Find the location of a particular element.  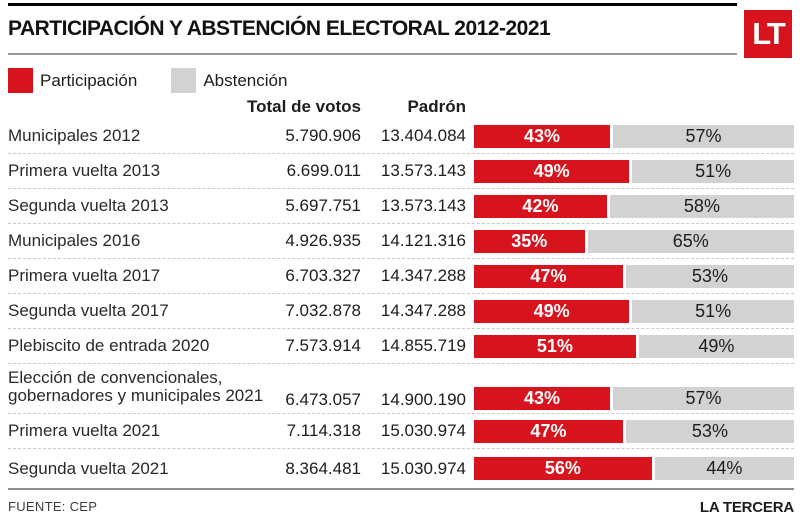

stacked-bar: 35% 65% is located at coordinates (634, 241).